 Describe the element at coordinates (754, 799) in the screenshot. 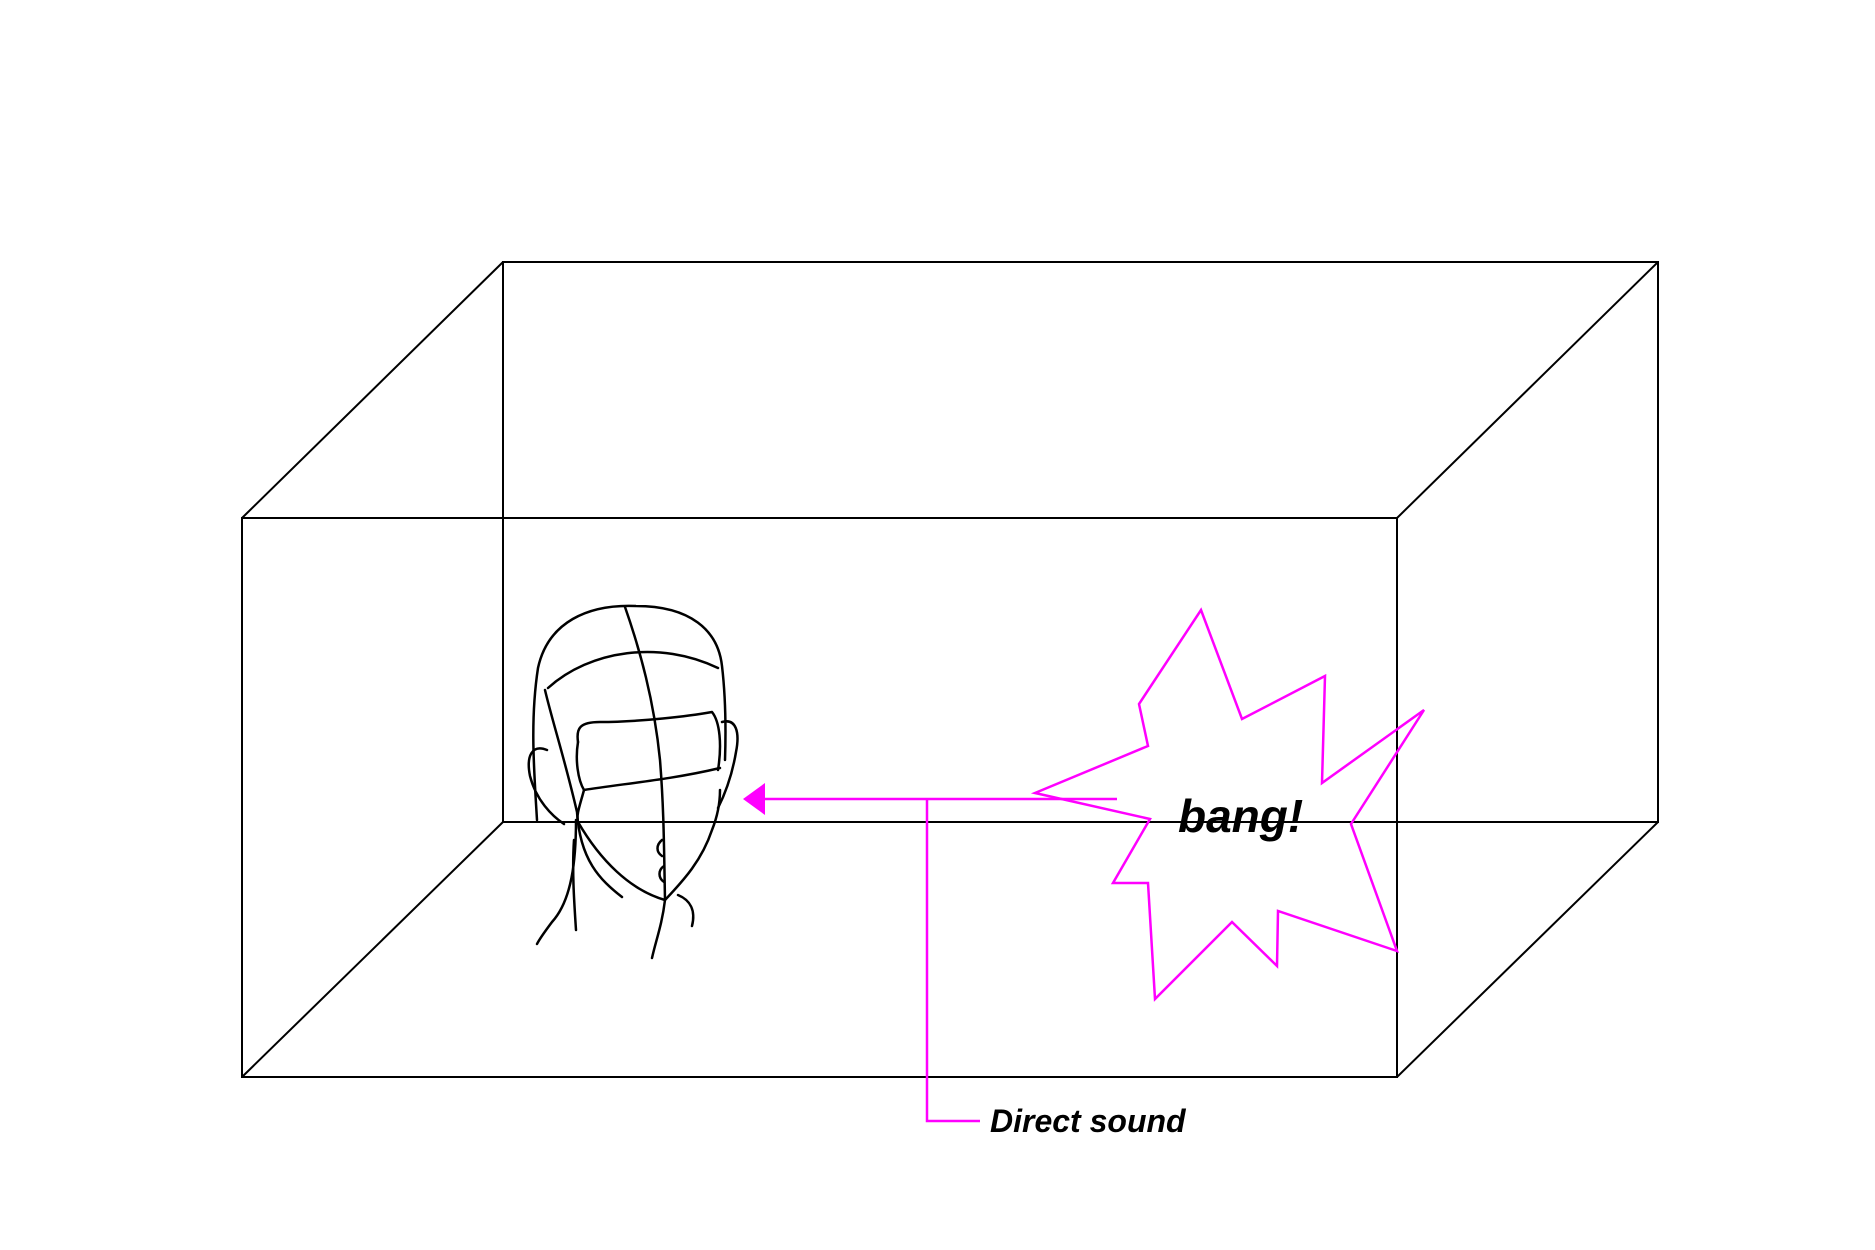

I see `arrowhead-icon` at that location.